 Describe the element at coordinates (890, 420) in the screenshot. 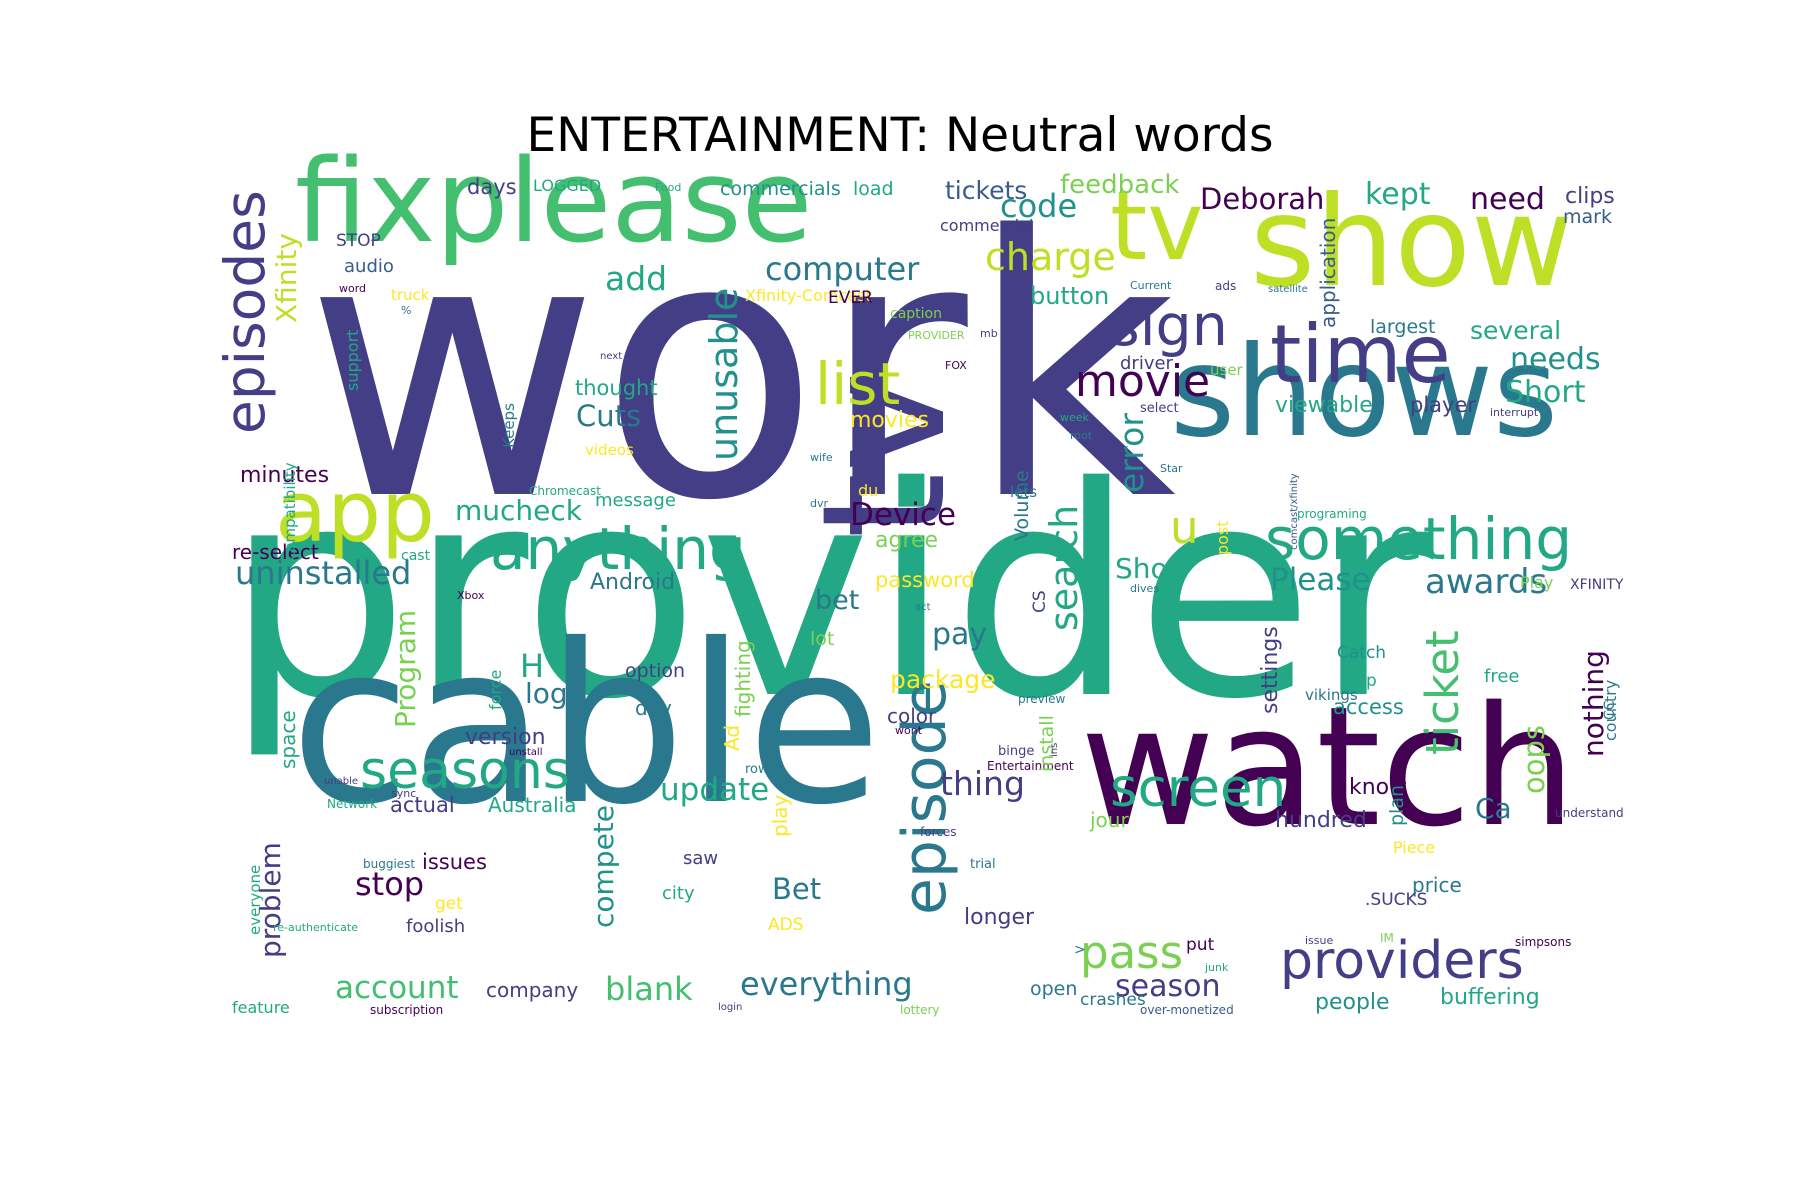

I see `cloud-word: movies` at that location.